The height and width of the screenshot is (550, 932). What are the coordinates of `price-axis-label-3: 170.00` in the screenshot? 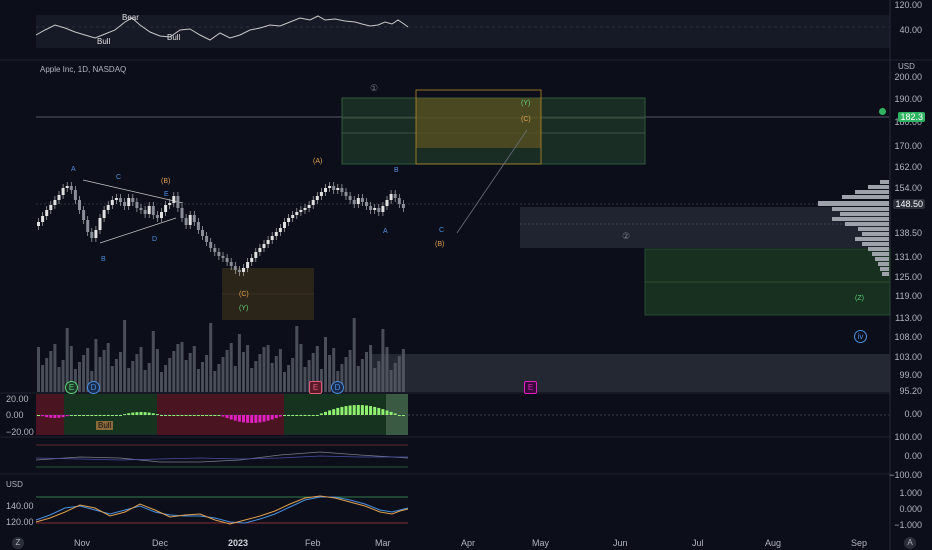 It's located at (908, 146).